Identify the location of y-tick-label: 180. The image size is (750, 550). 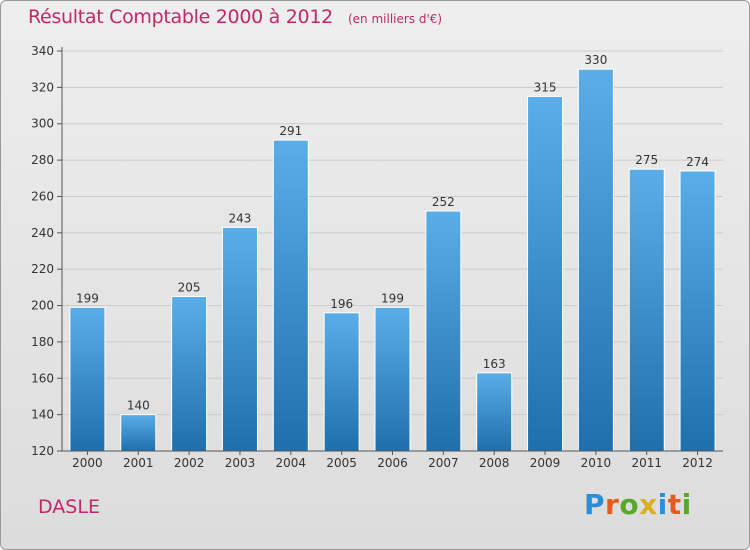
(42, 342).